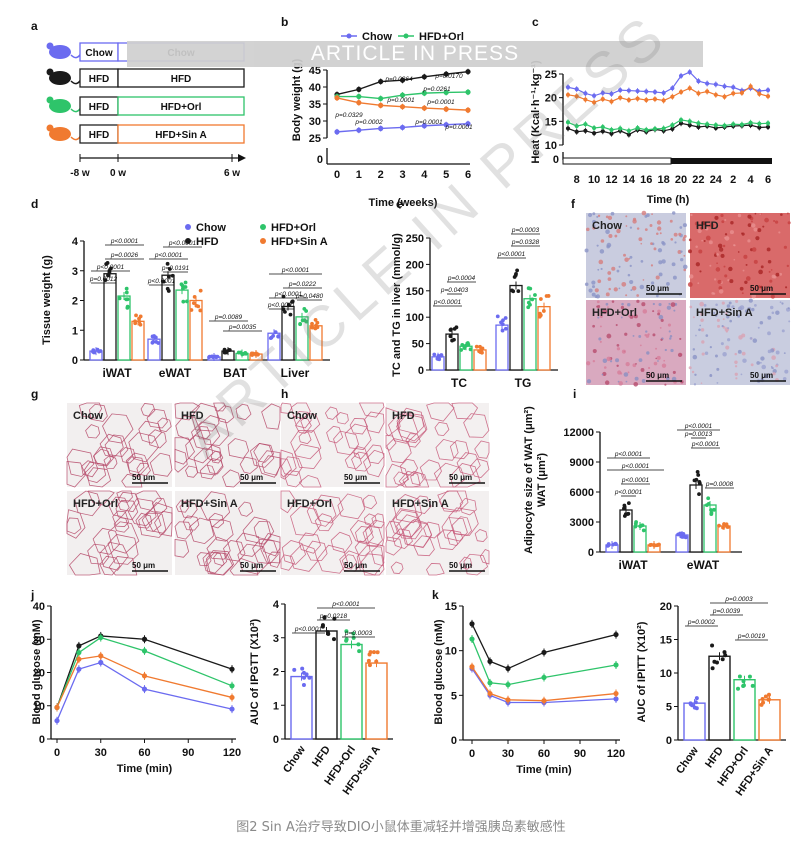 The image size is (802, 842). I want to click on p-value: p=0.0002, so click(368, 122).